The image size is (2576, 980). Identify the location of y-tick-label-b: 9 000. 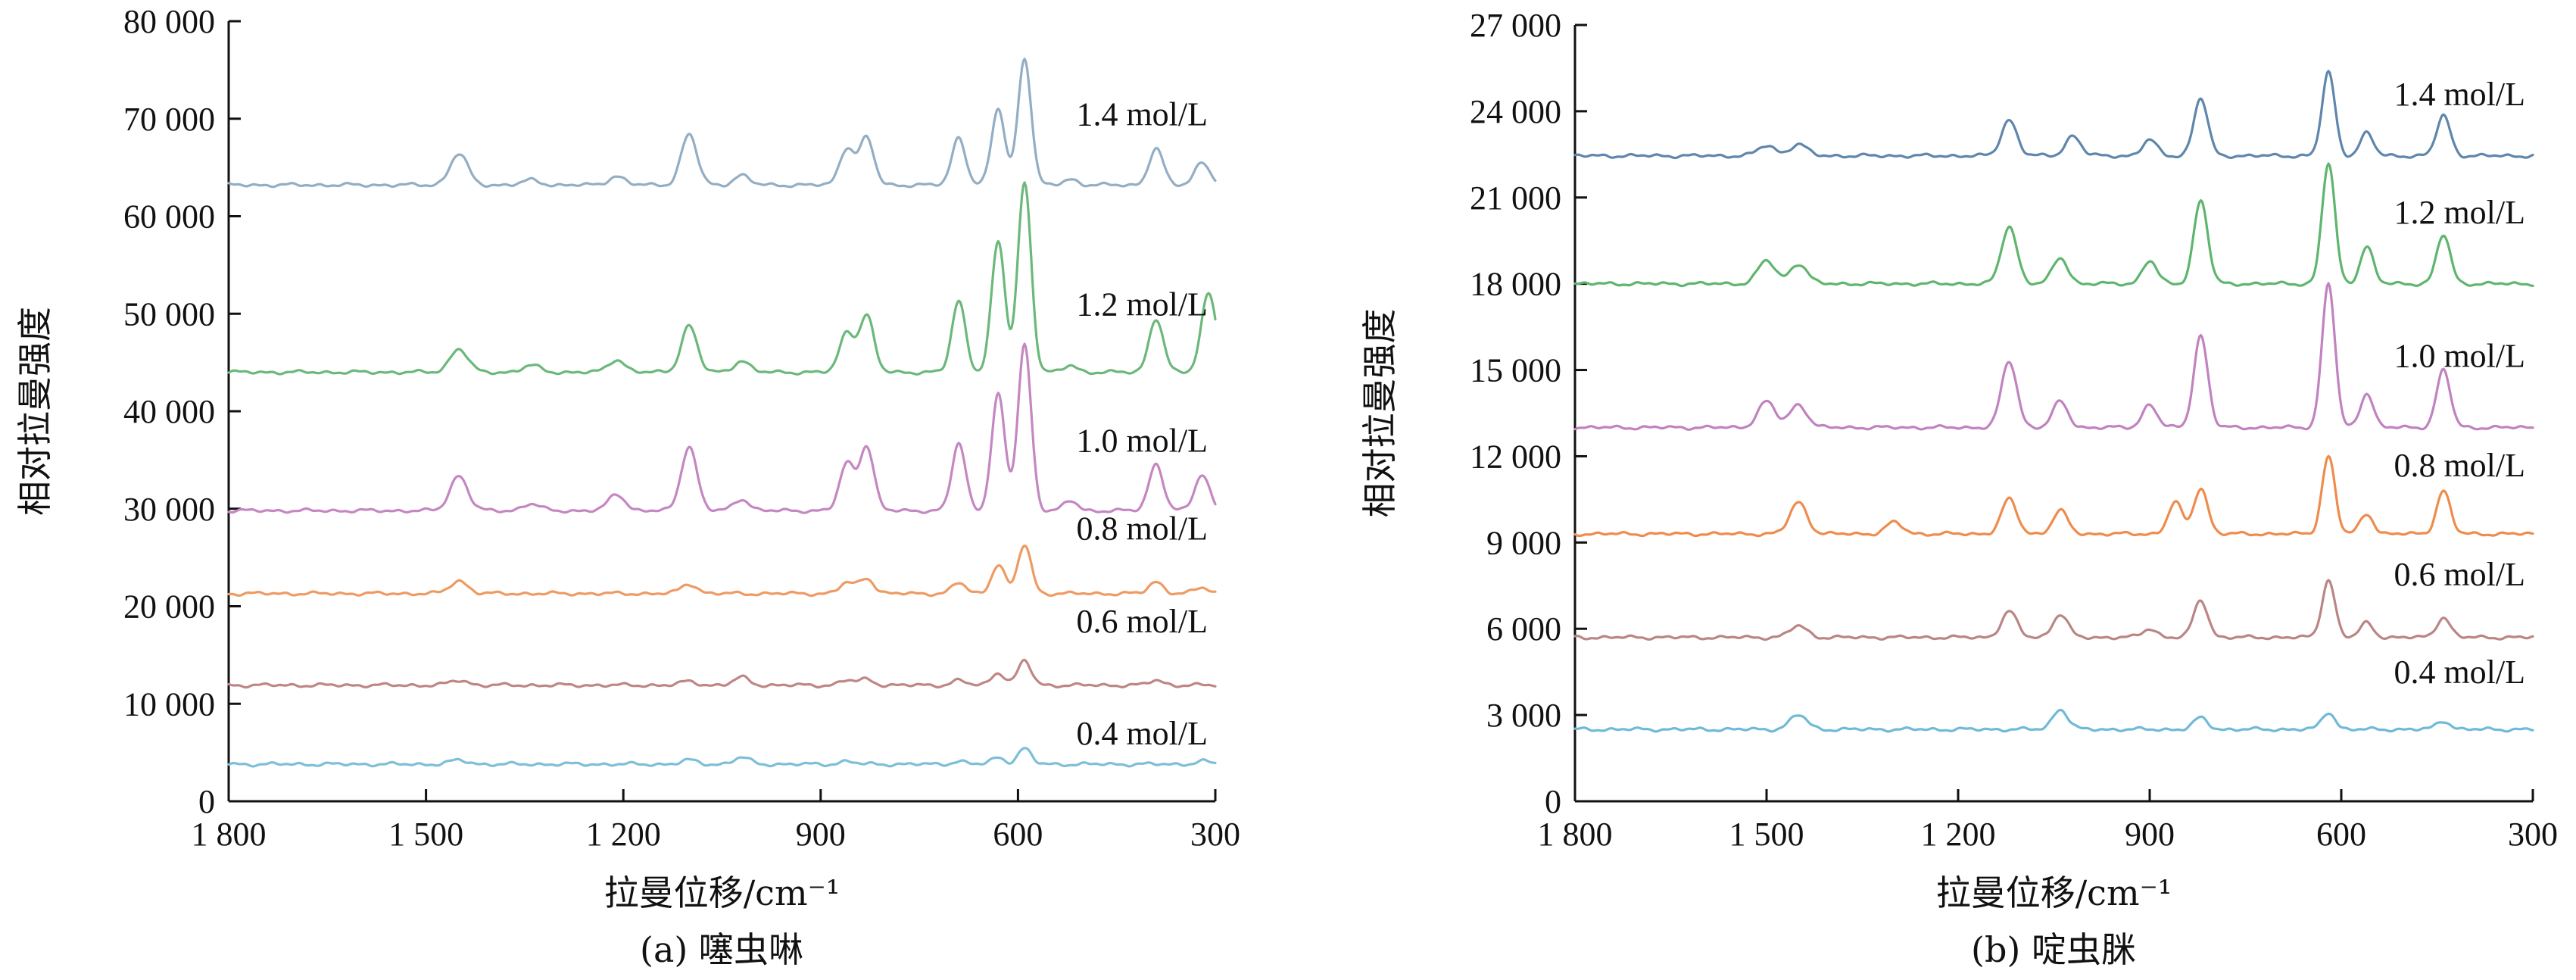
(1523, 542).